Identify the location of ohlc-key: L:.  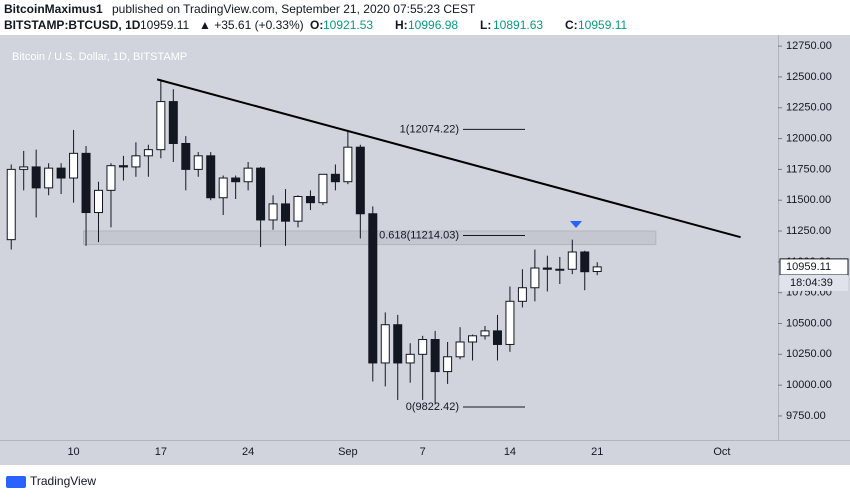
(485, 25).